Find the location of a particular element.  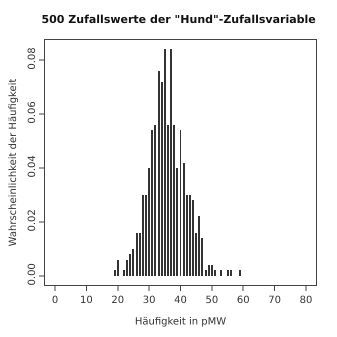

x-tick-label: 50 is located at coordinates (212, 300).